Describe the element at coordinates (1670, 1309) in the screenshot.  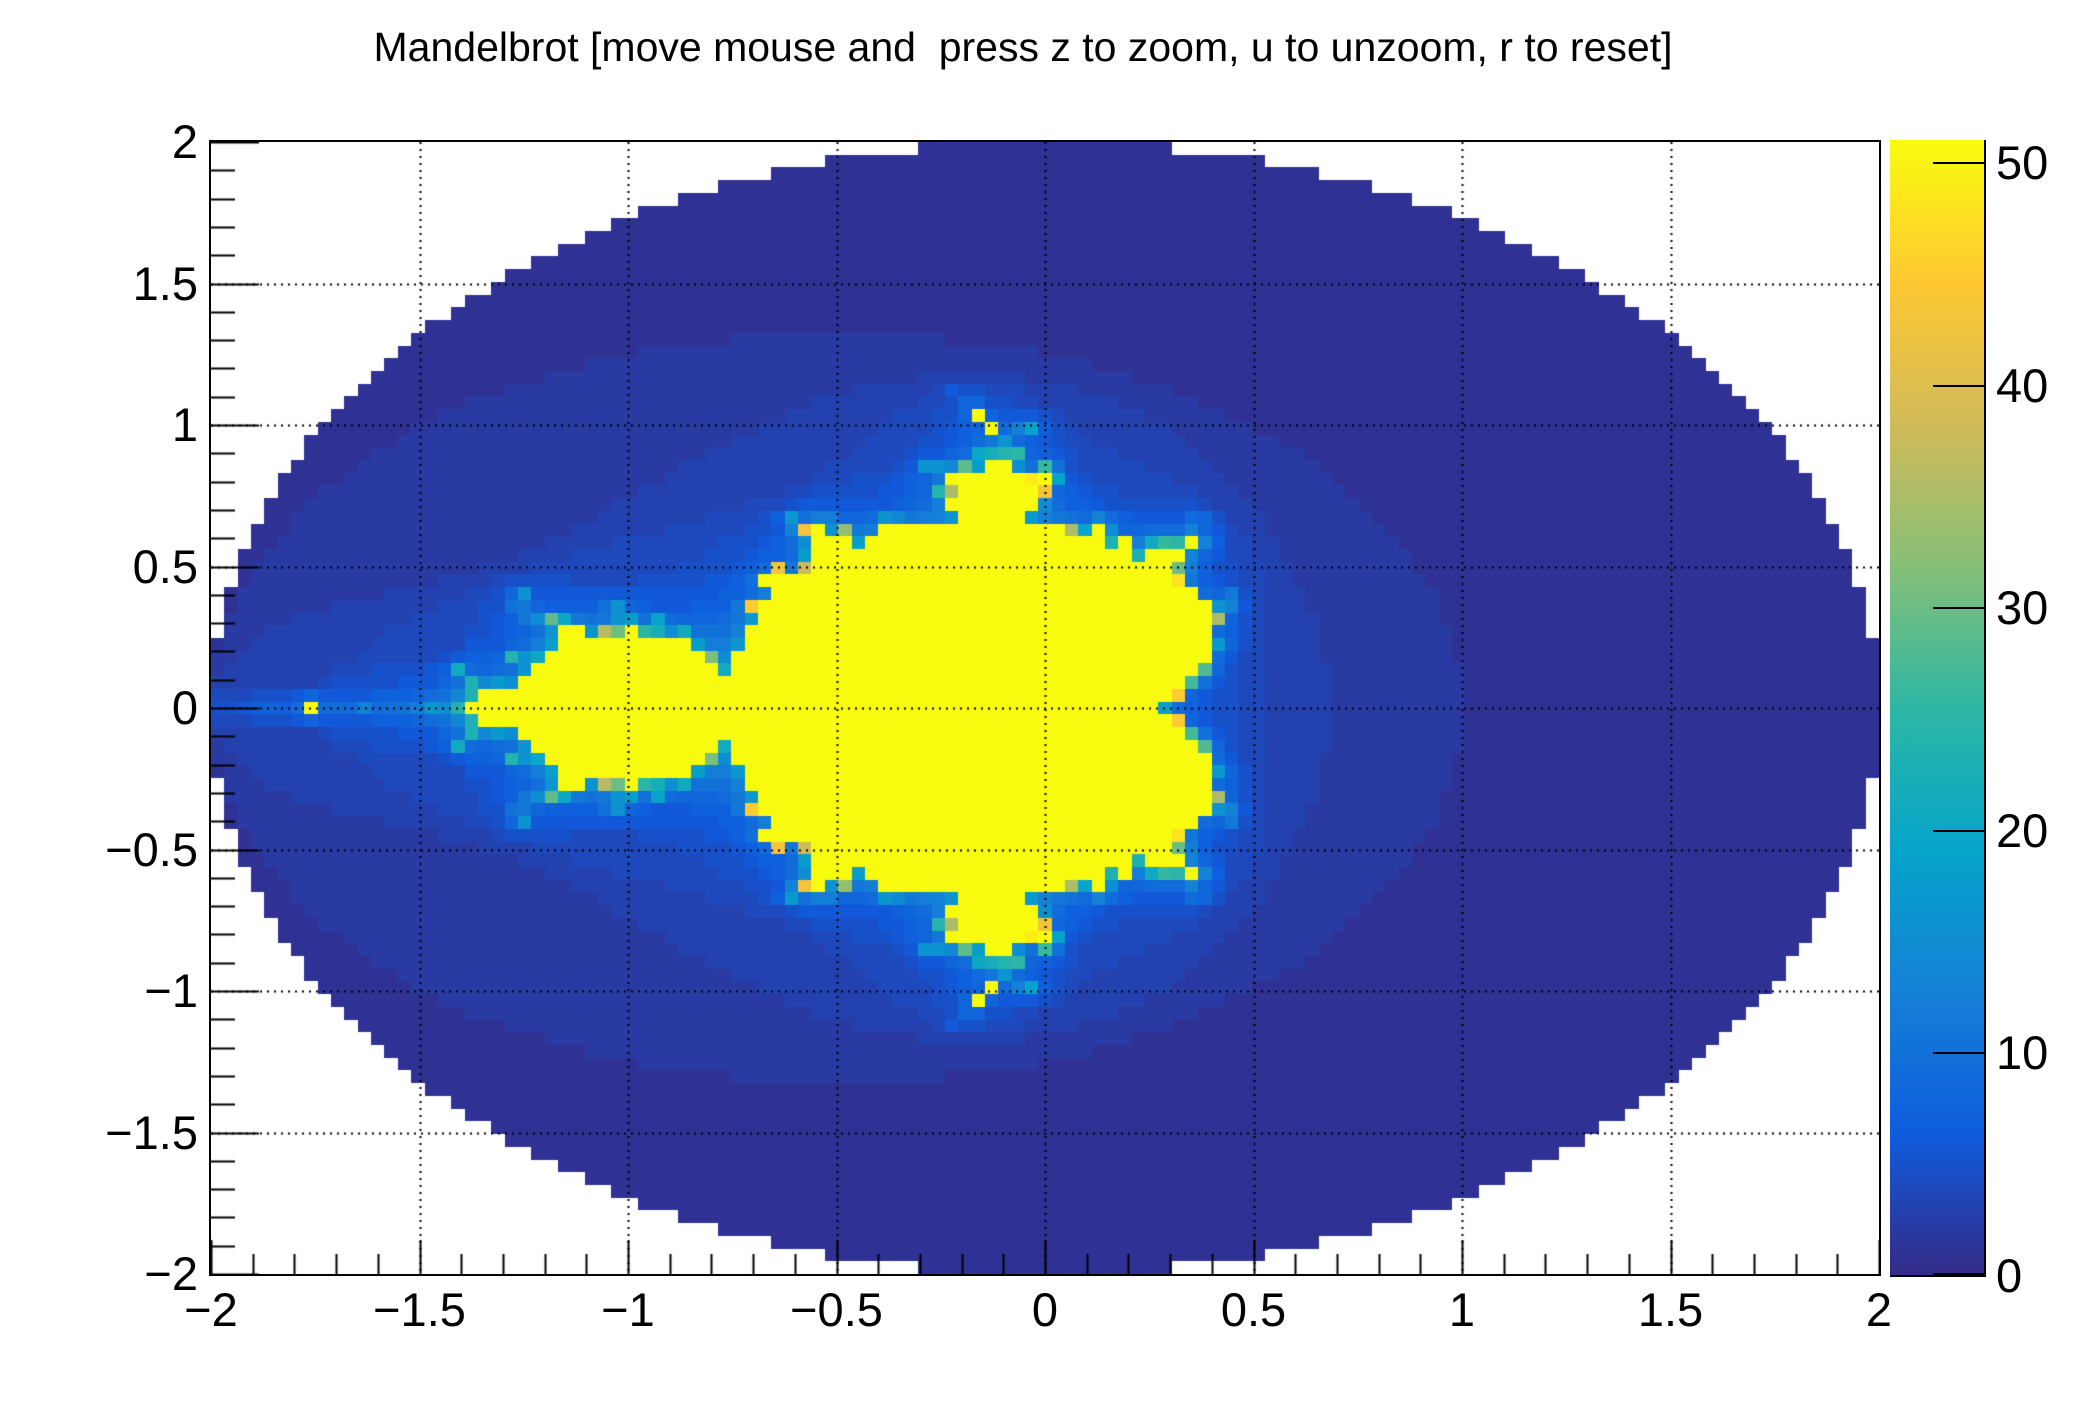
I see `x-tick-label: 1.5` at that location.